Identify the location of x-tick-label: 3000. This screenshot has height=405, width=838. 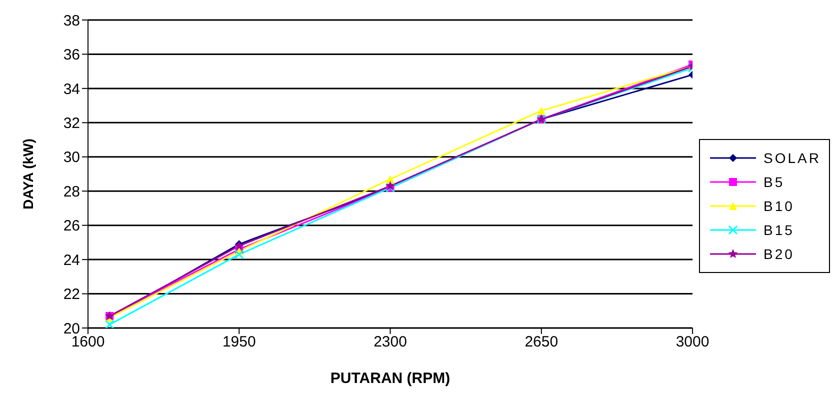
(693, 342).